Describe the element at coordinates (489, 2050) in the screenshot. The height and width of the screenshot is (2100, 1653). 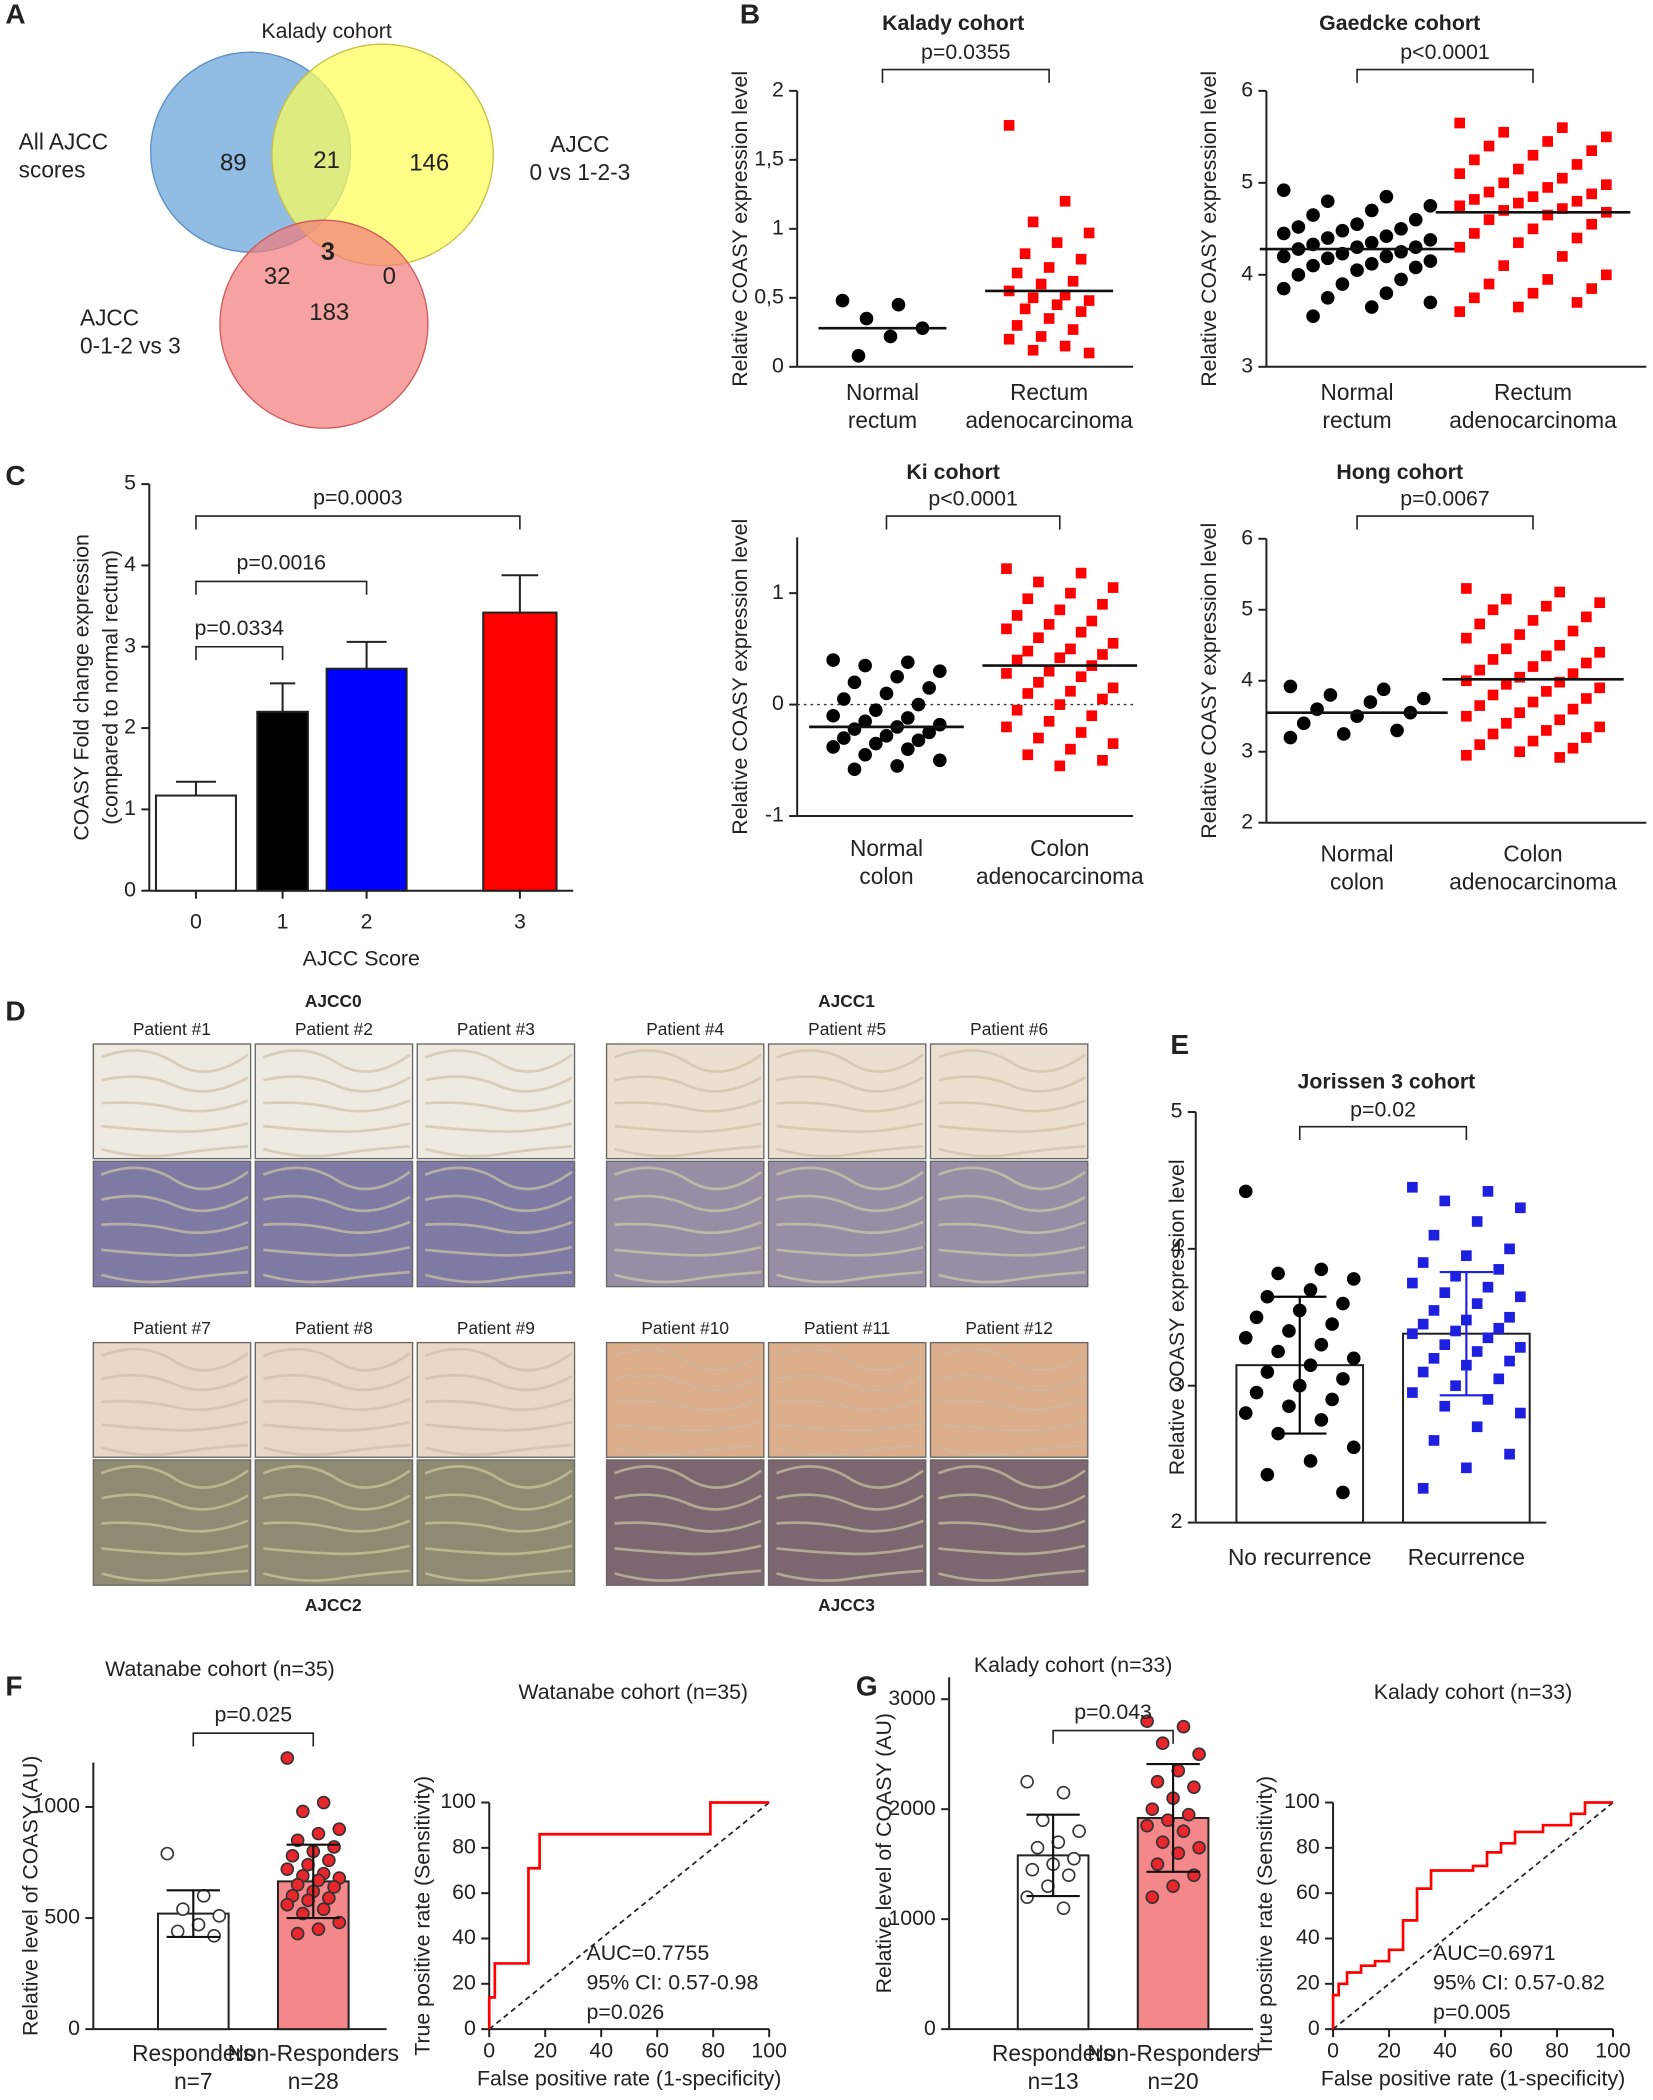
I see `x-tick-label: 0` at that location.